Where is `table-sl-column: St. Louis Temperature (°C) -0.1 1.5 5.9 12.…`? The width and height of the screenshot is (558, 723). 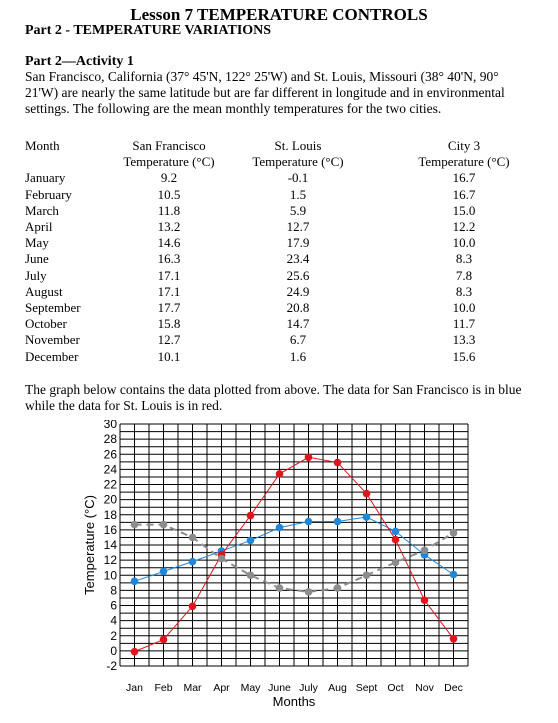
table-sl-column: St. Louis Temperature (°C) -0.1 1.5 5.9 12.… is located at coordinates (298, 251).